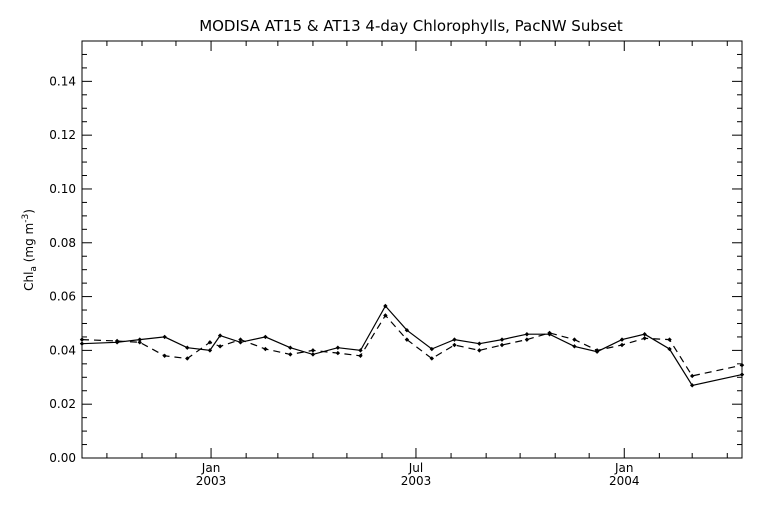 The image size is (768, 512). What do you see at coordinates (62, 189) in the screenshot?
I see `y-tick-label: 0.10` at bounding box center [62, 189].